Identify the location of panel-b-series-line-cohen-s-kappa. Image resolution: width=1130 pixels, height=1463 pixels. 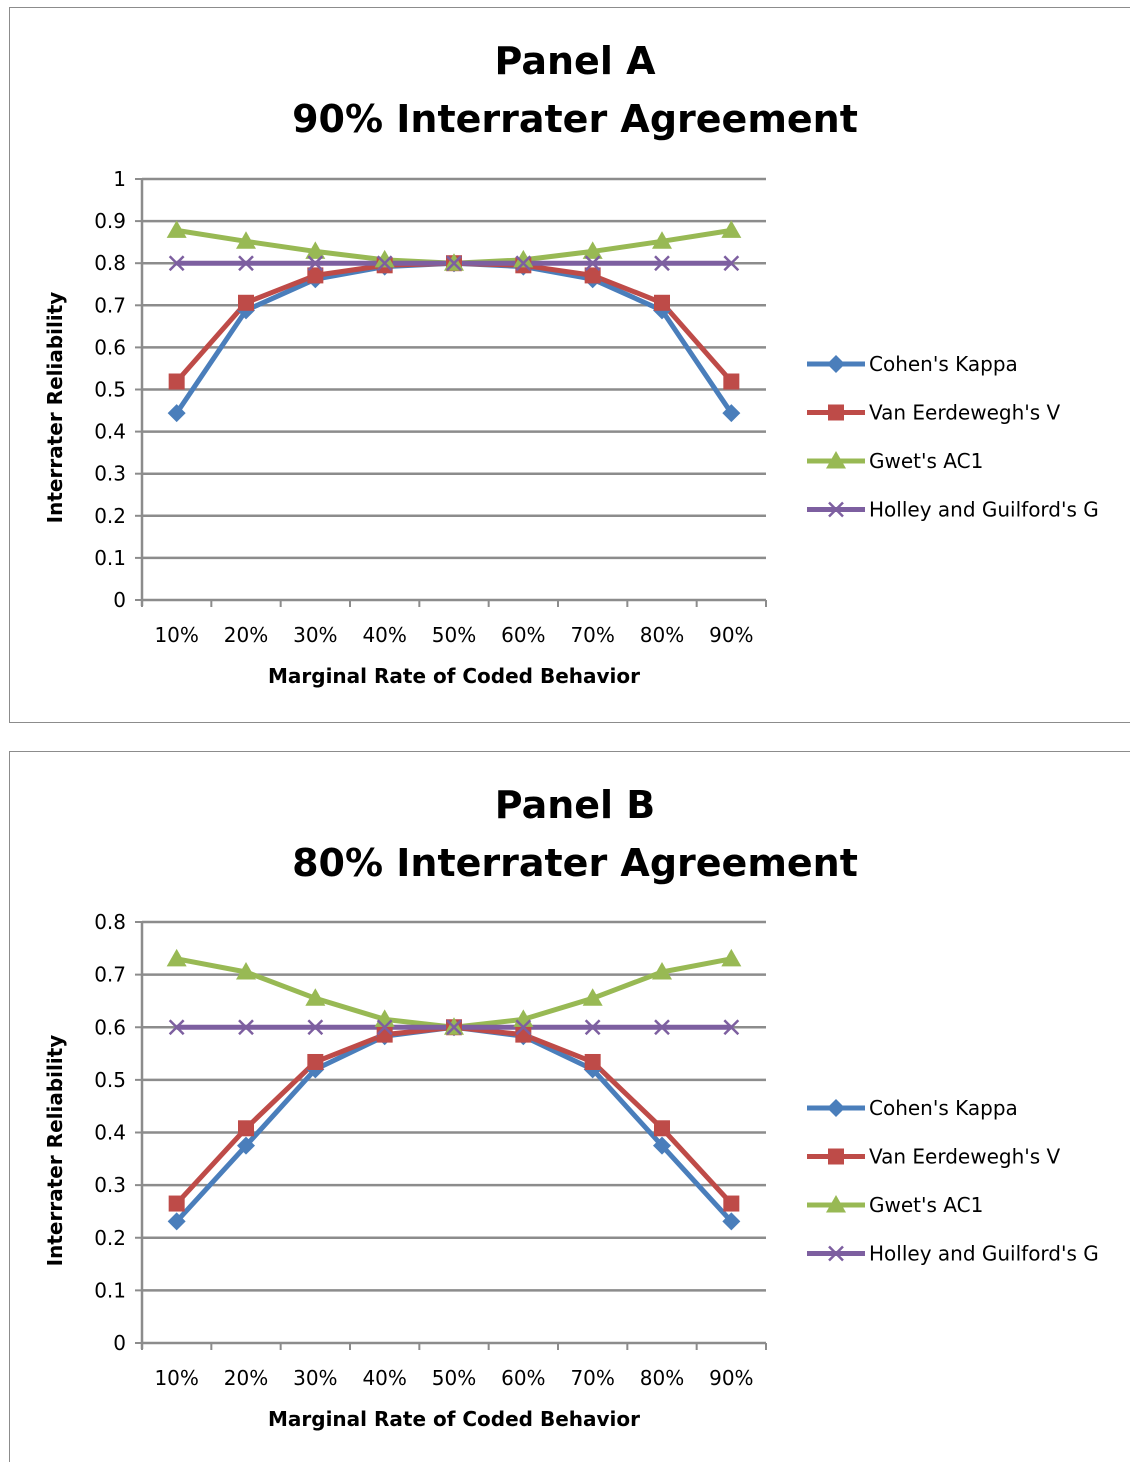
(454, 1124).